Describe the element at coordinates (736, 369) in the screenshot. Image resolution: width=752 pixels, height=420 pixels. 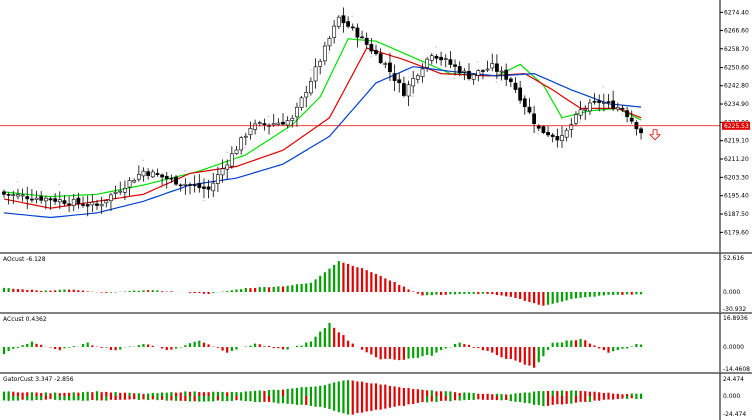
I see `ac-tick-bottom: -14.4608` at that location.